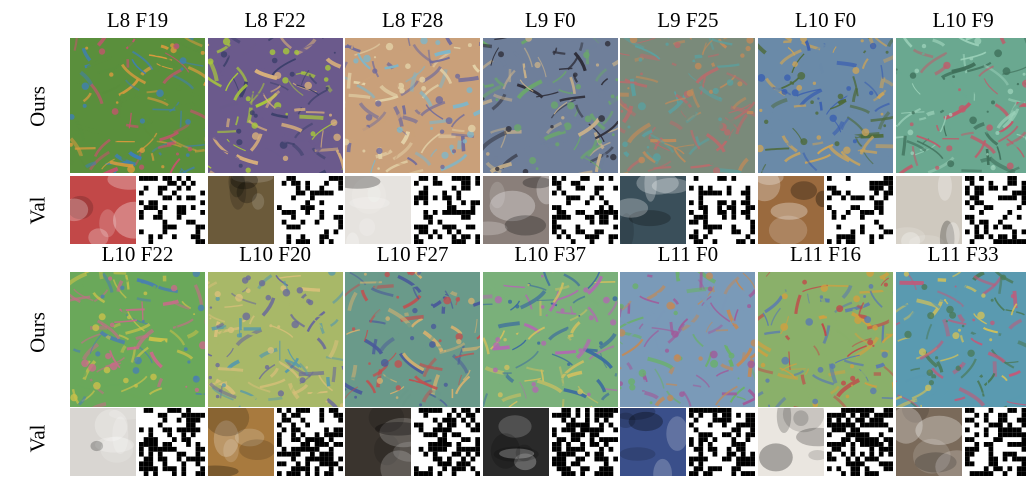  What do you see at coordinates (413, 20) in the screenshot?
I see `column-label: L8 F28` at bounding box center [413, 20].